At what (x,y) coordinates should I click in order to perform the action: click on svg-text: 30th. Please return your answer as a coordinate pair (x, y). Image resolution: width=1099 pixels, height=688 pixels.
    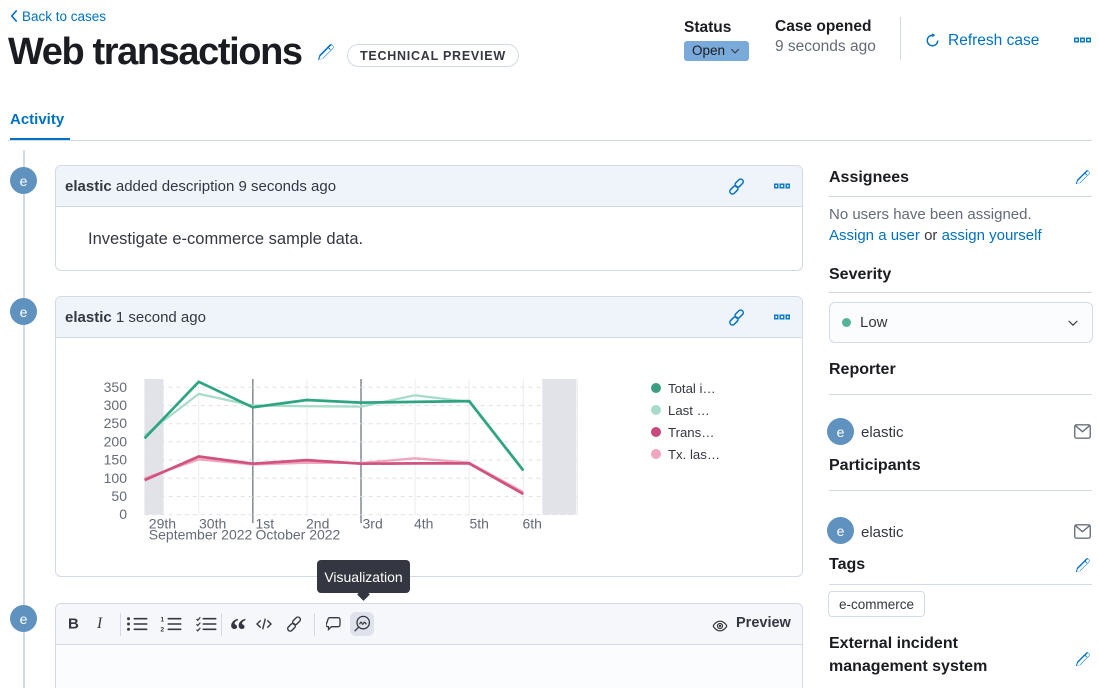
    Looking at the image, I should click on (212, 524).